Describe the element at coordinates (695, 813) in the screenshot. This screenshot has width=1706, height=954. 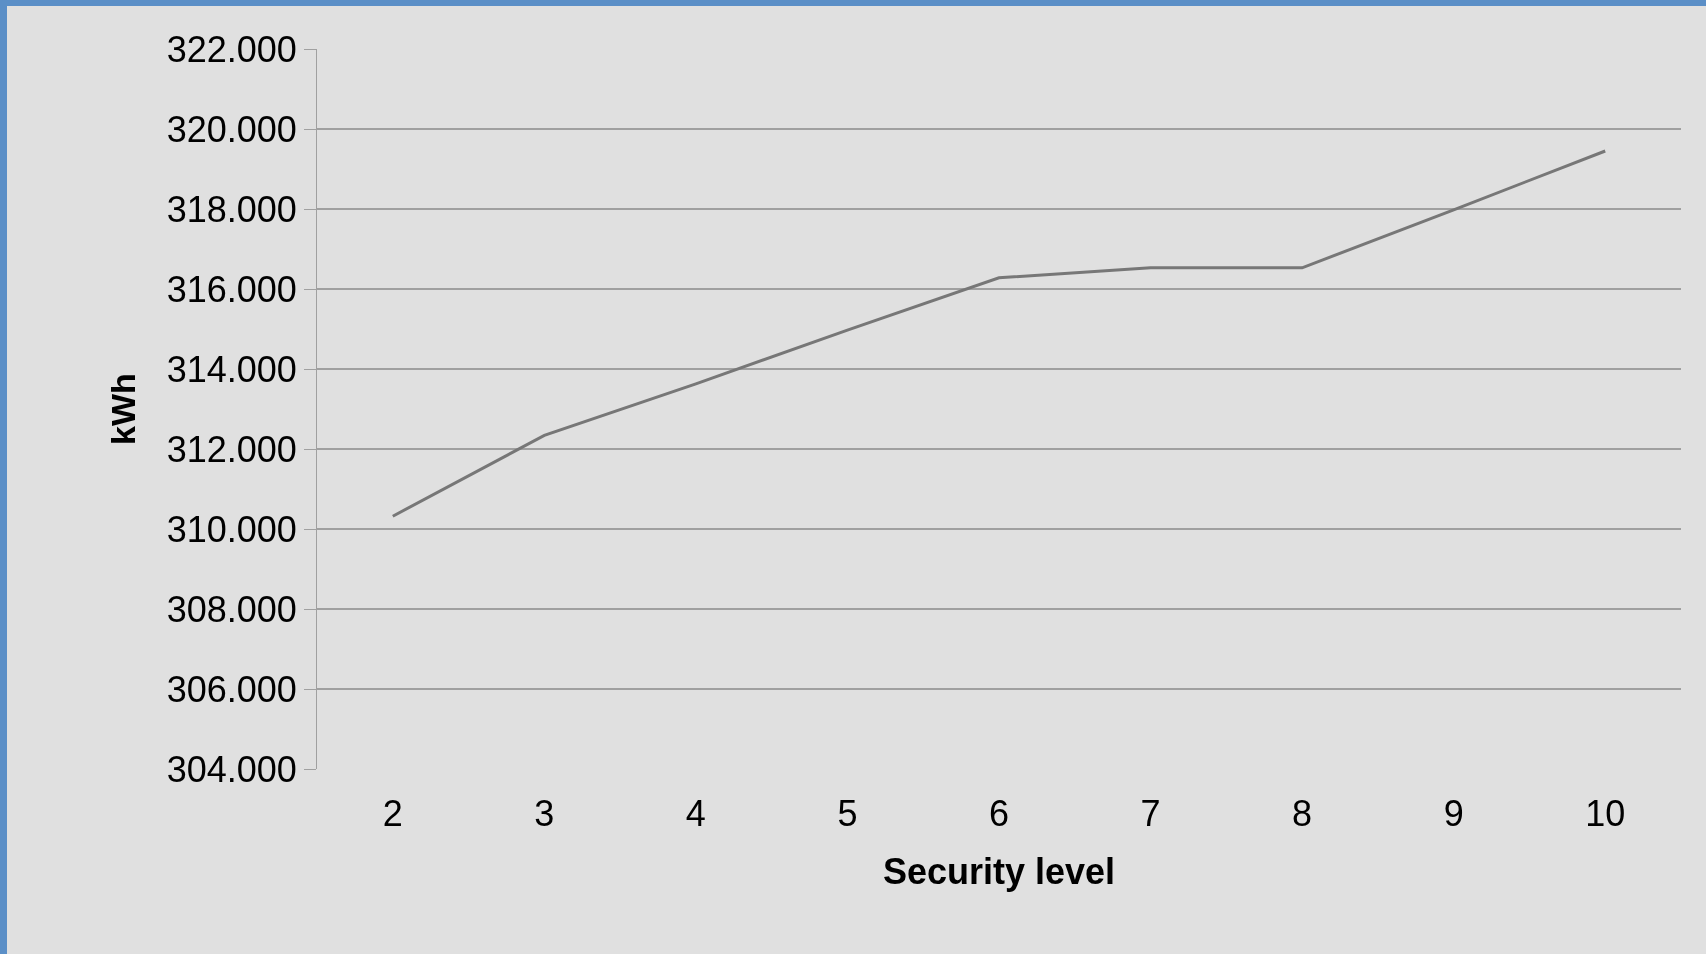
I see `x-tick-label: 4` at that location.